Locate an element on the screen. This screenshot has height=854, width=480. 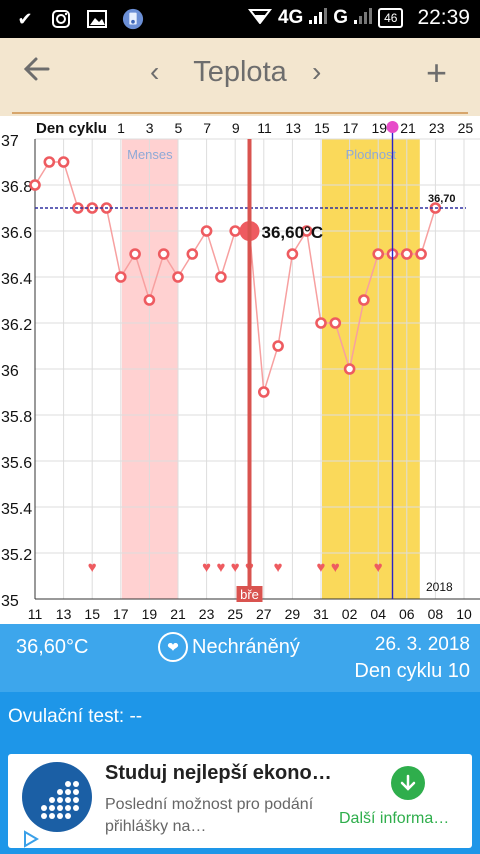
network-type-2: G is located at coordinates (341, 17).